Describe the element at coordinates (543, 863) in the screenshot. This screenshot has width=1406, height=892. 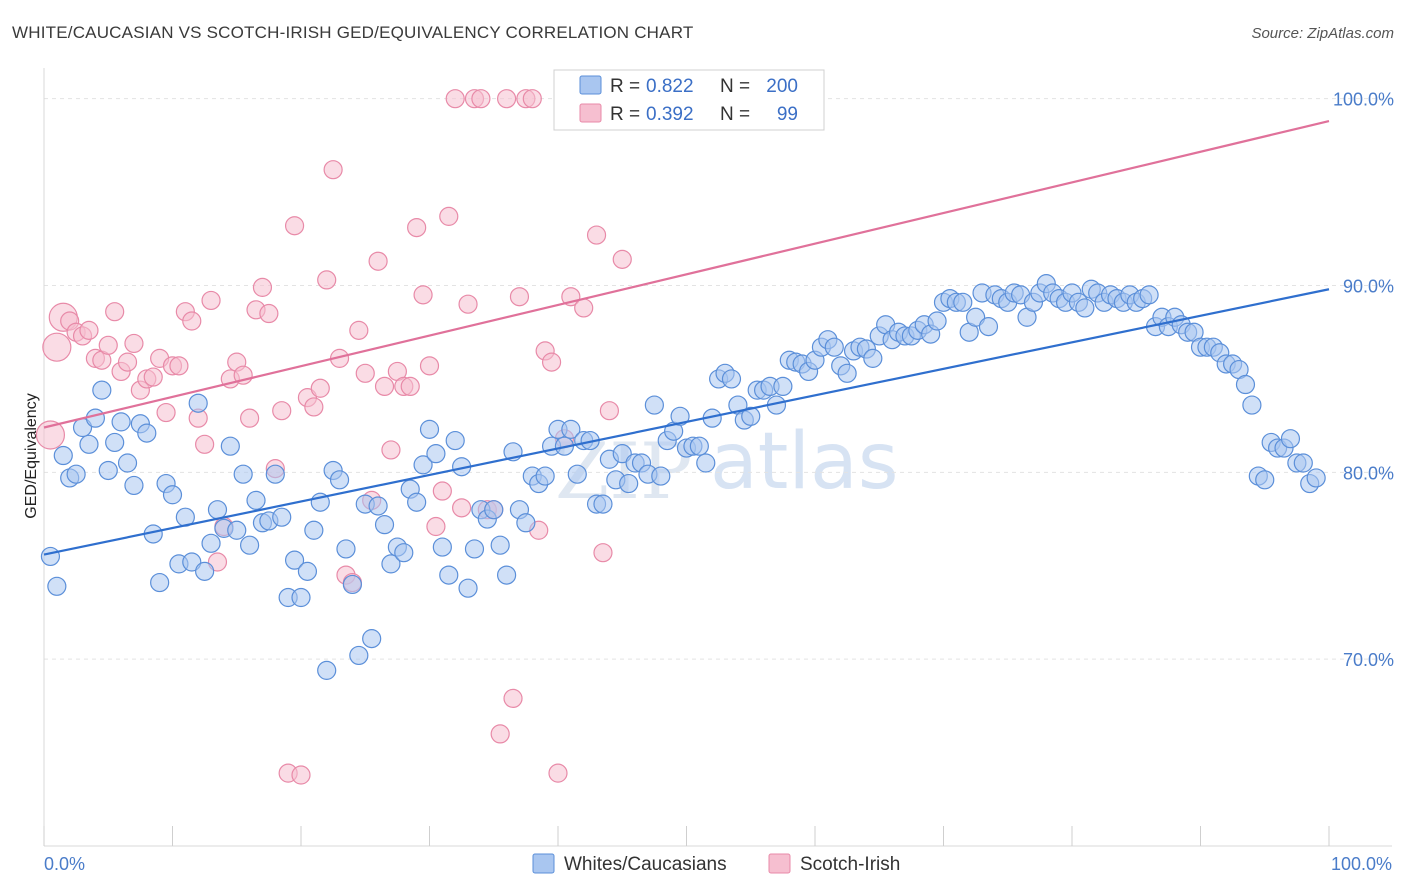
I see `legend-swatch-whites` at that location.